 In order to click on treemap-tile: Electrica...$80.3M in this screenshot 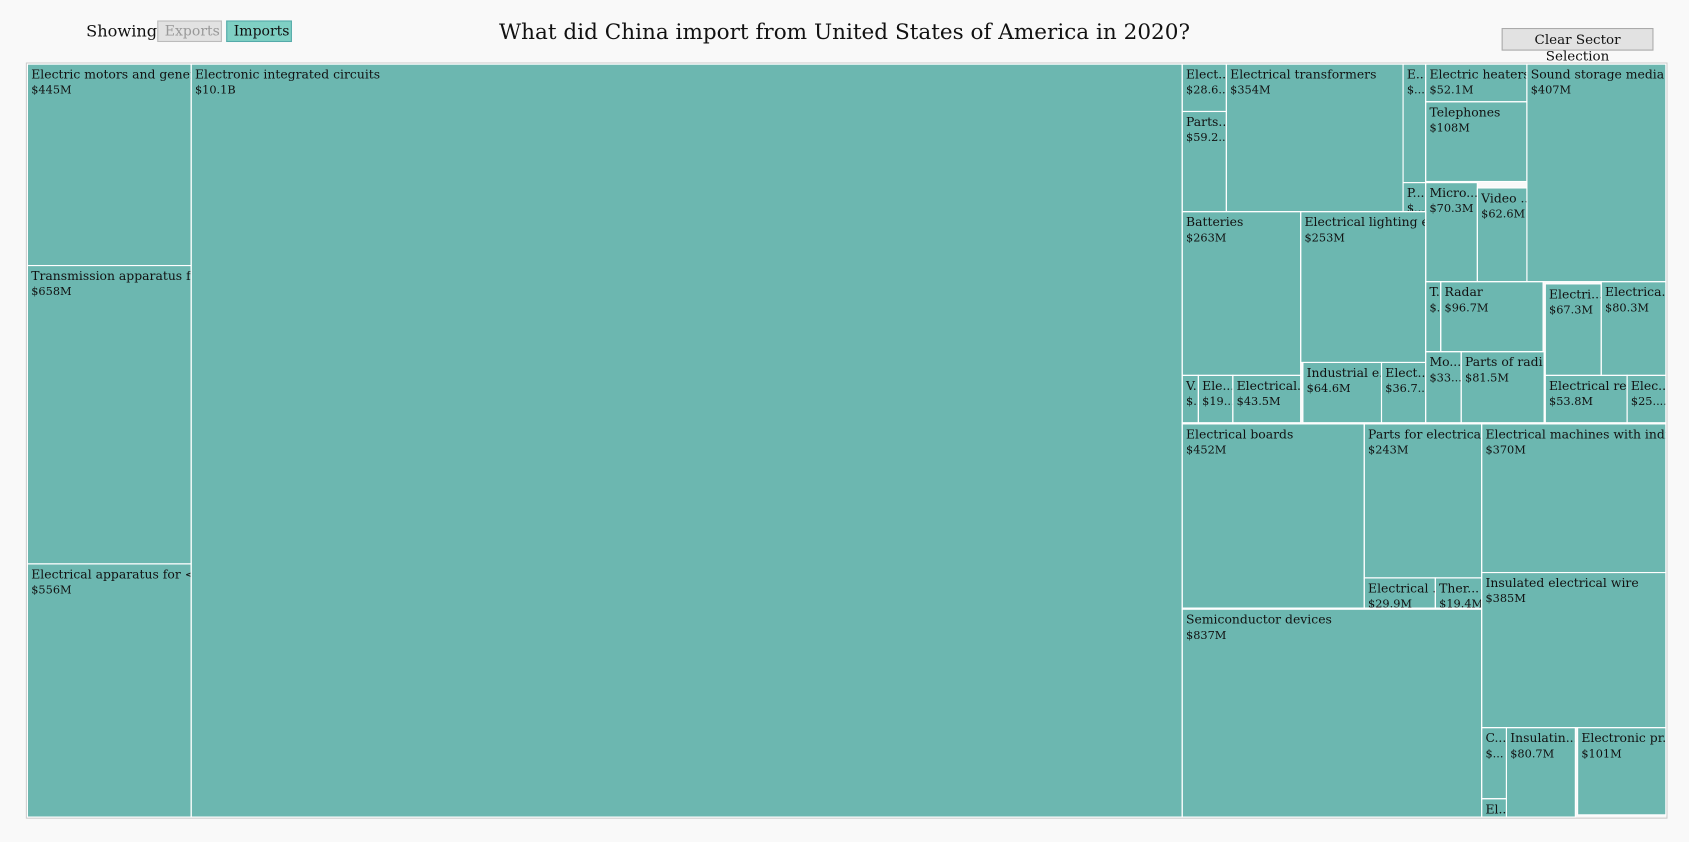, I will do `click(1633, 328)`.